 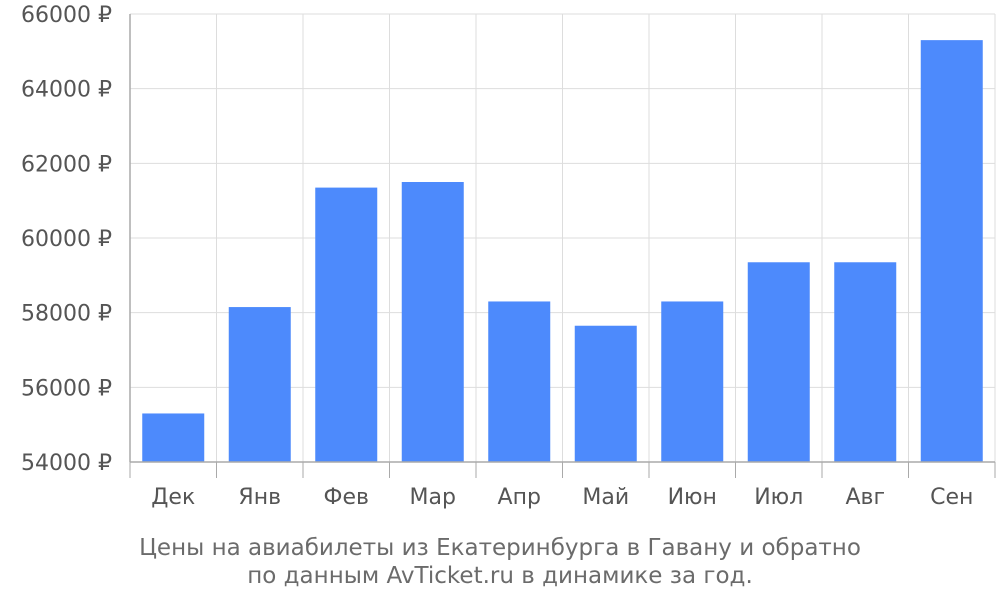 I want to click on x-tick-label: Сен, so click(x=951, y=497).